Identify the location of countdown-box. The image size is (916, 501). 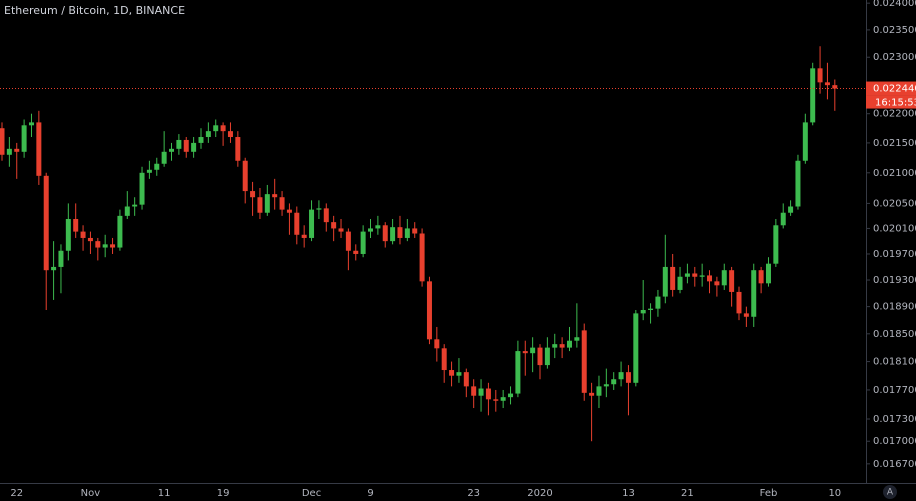
(891, 102).